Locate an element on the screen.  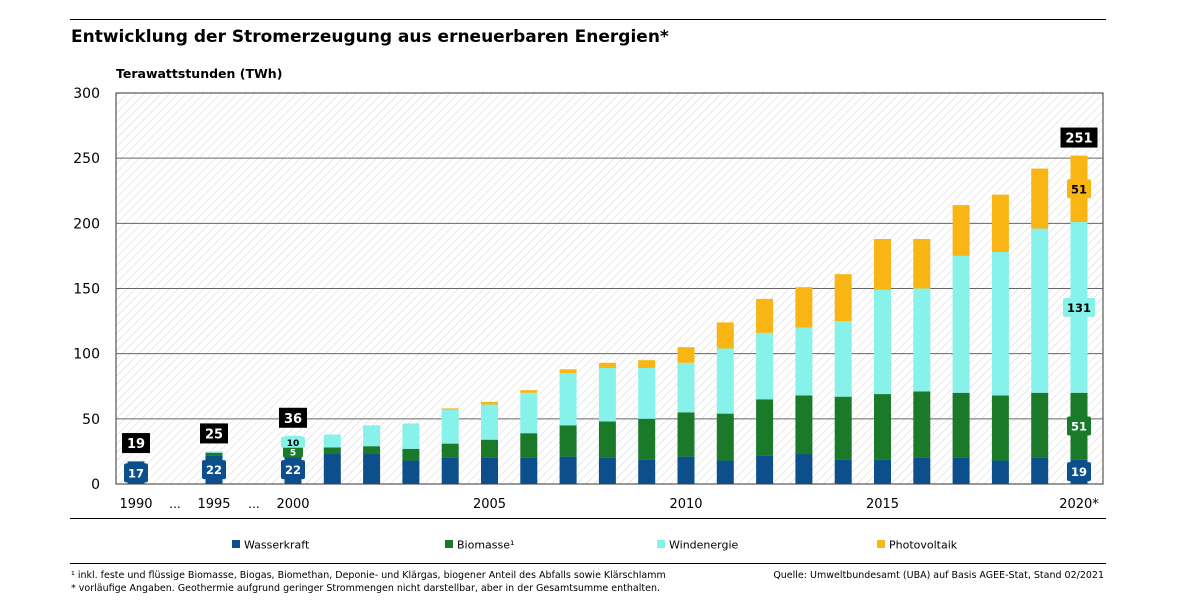
y-tick-label: 100 is located at coordinates (86, 355).